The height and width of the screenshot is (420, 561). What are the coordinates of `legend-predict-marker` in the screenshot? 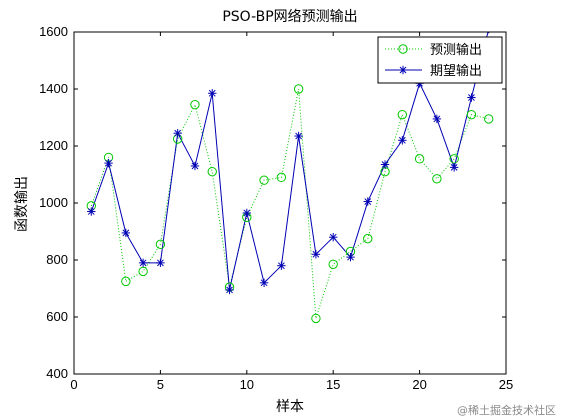 It's located at (403, 49).